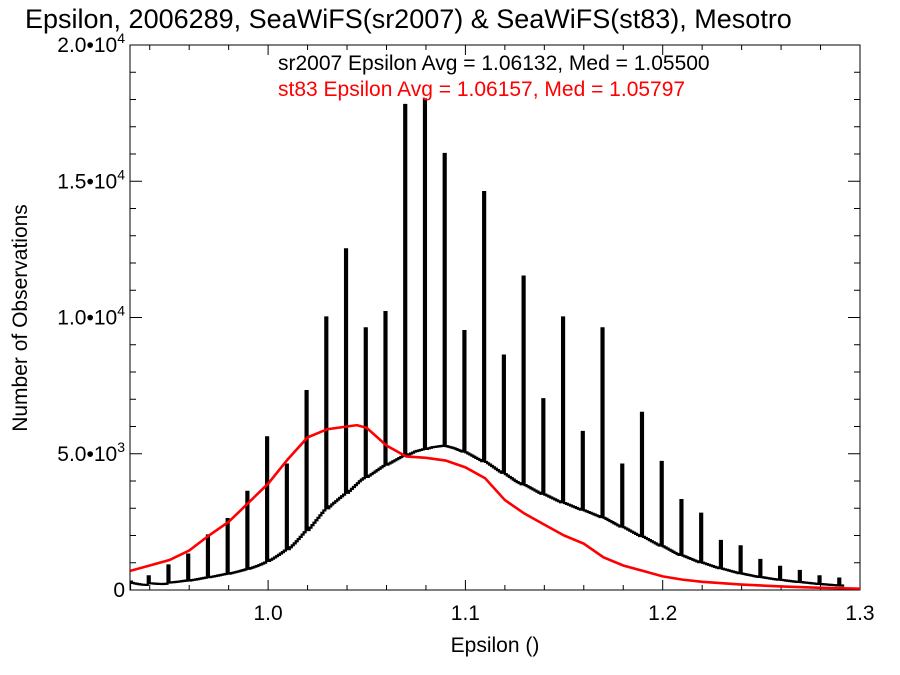 This screenshot has height=675, width=900. Describe the element at coordinates (465, 613) in the screenshot. I see `x-tick-label: 1.1` at that location.